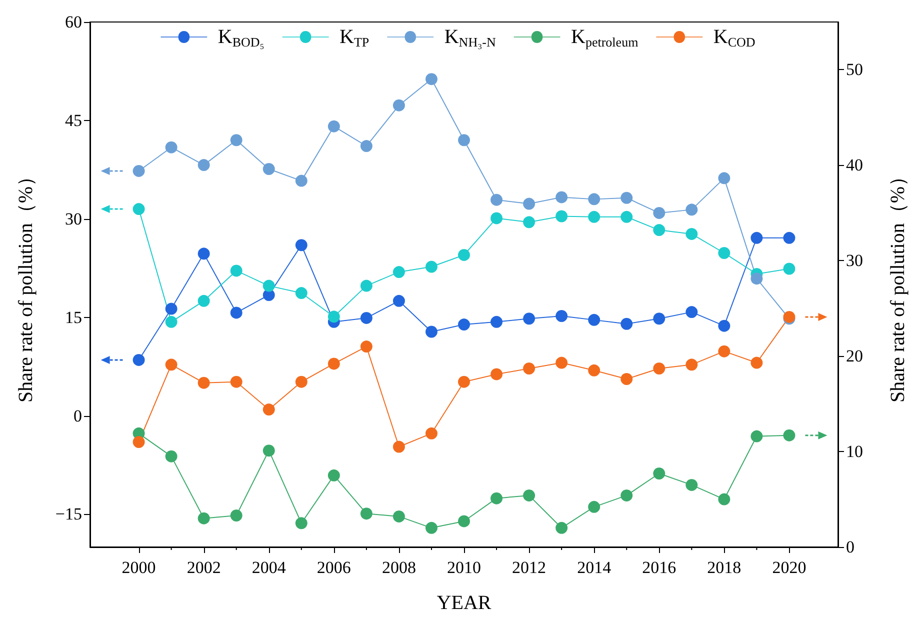 This screenshot has height=620, width=916. What do you see at coordinates (73, 120) in the screenshot?
I see `y-tick-label: 45` at bounding box center [73, 120].